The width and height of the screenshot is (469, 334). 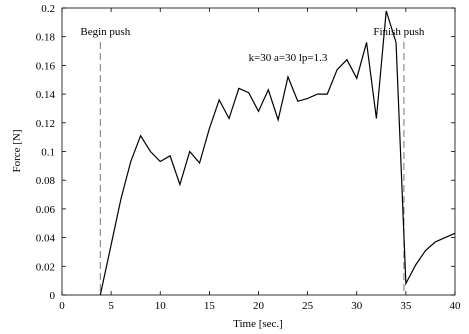 What do you see at coordinates (105, 32) in the screenshot?
I see `event-line-label: Begin push` at bounding box center [105, 32].